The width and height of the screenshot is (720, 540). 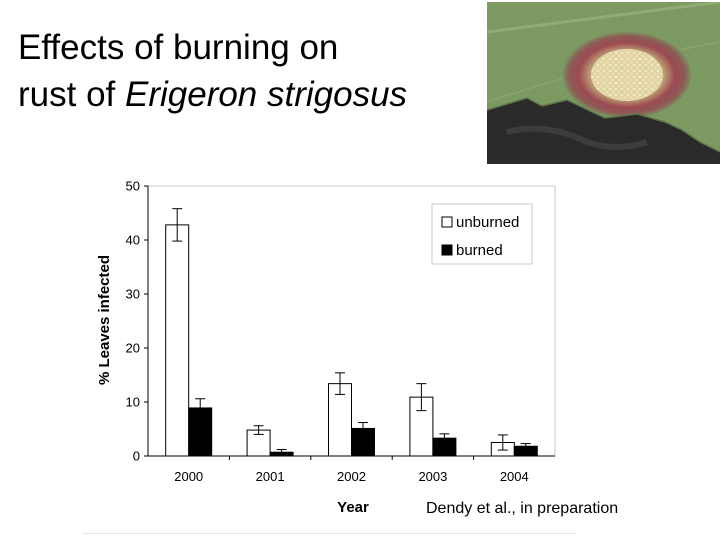 What do you see at coordinates (479, 250) in the screenshot?
I see `legend-label-burned: burned` at bounding box center [479, 250].